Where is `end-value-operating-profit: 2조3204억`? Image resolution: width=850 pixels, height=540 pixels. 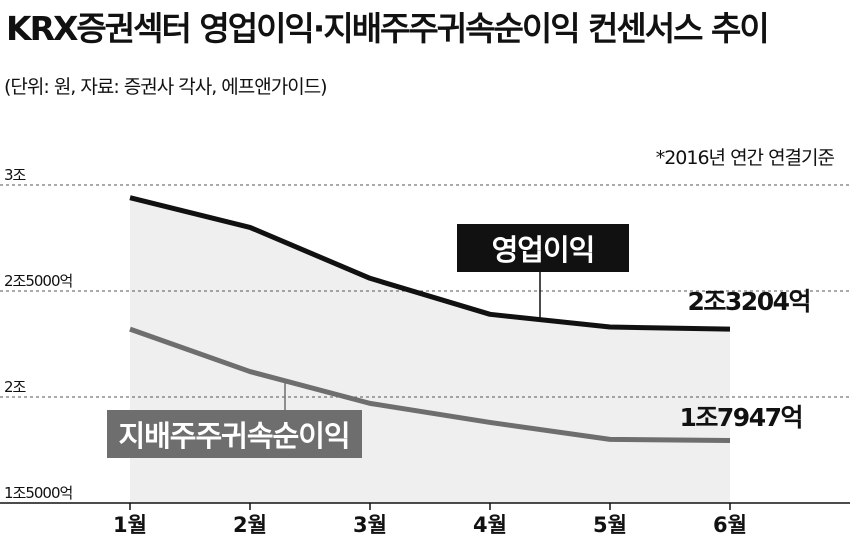
end-value-operating-profit: 2조3204억 is located at coordinates (749, 301).